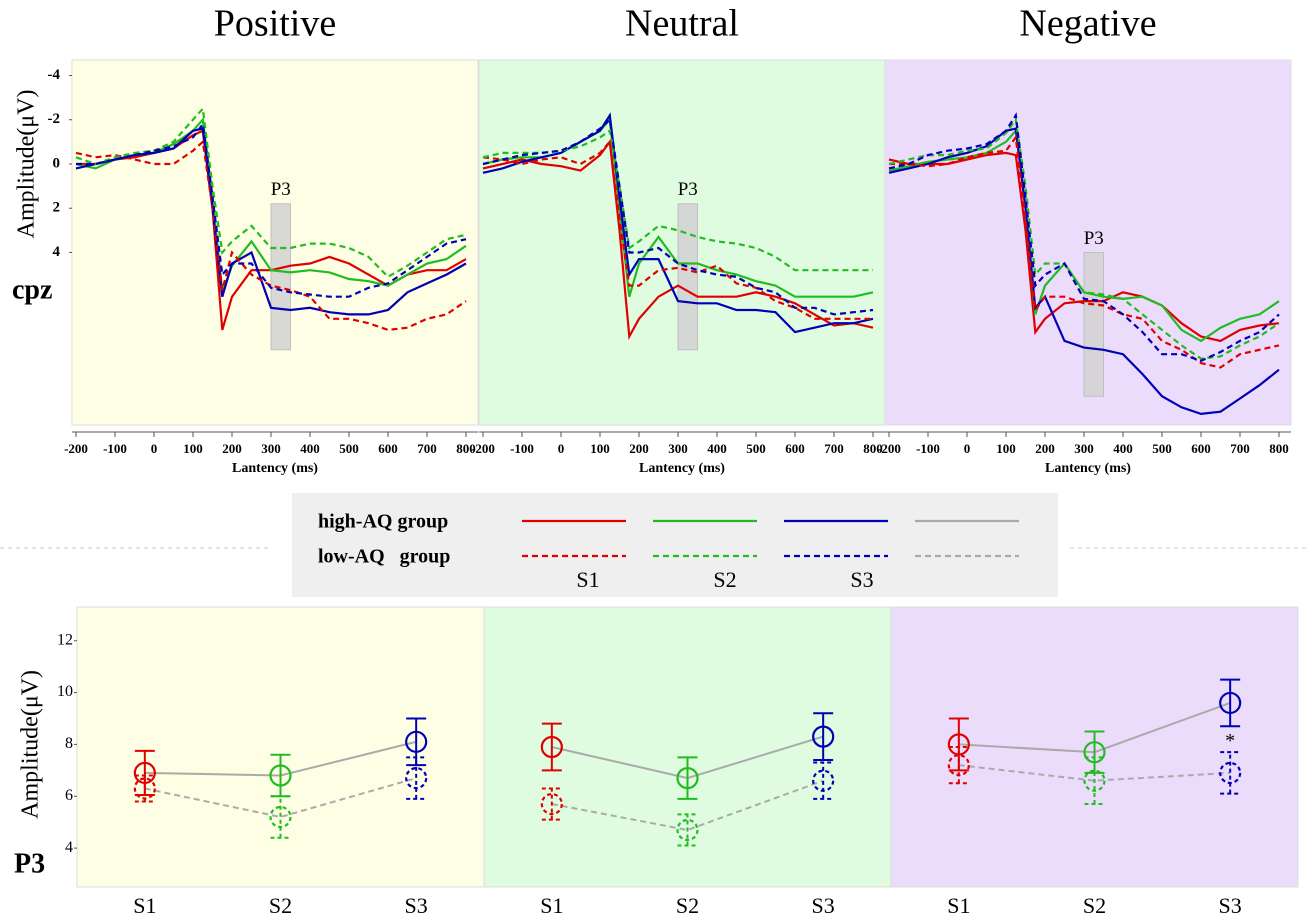  I want to click on y-tick-label: 6, so click(69, 795).